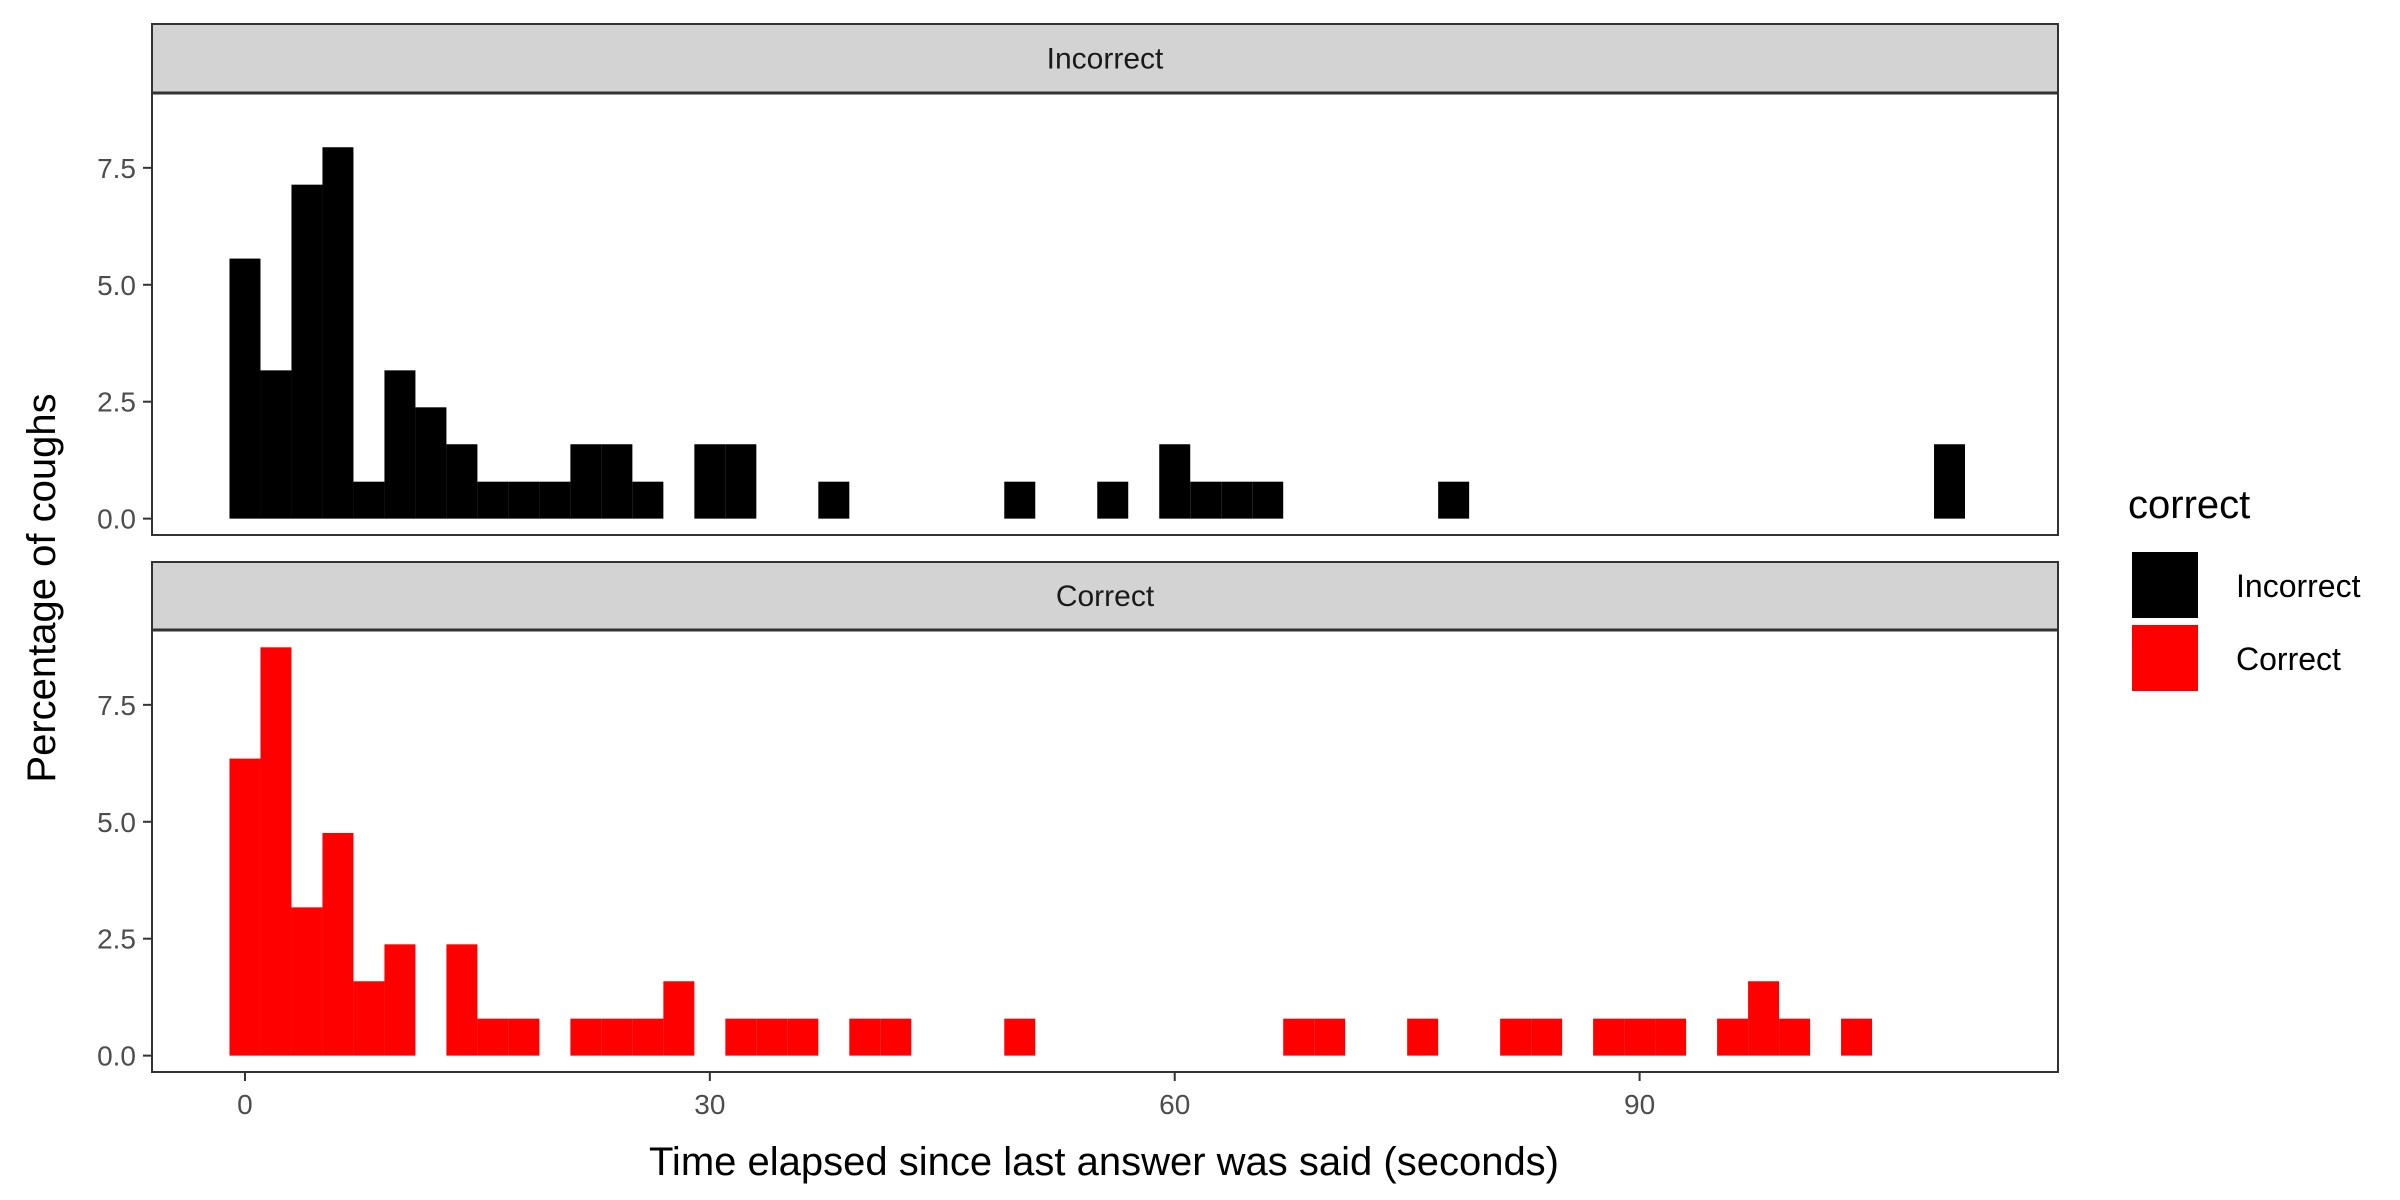 The height and width of the screenshot is (1200, 2400). I want to click on y-axis-title: Percentage of coughs, so click(42, 587).